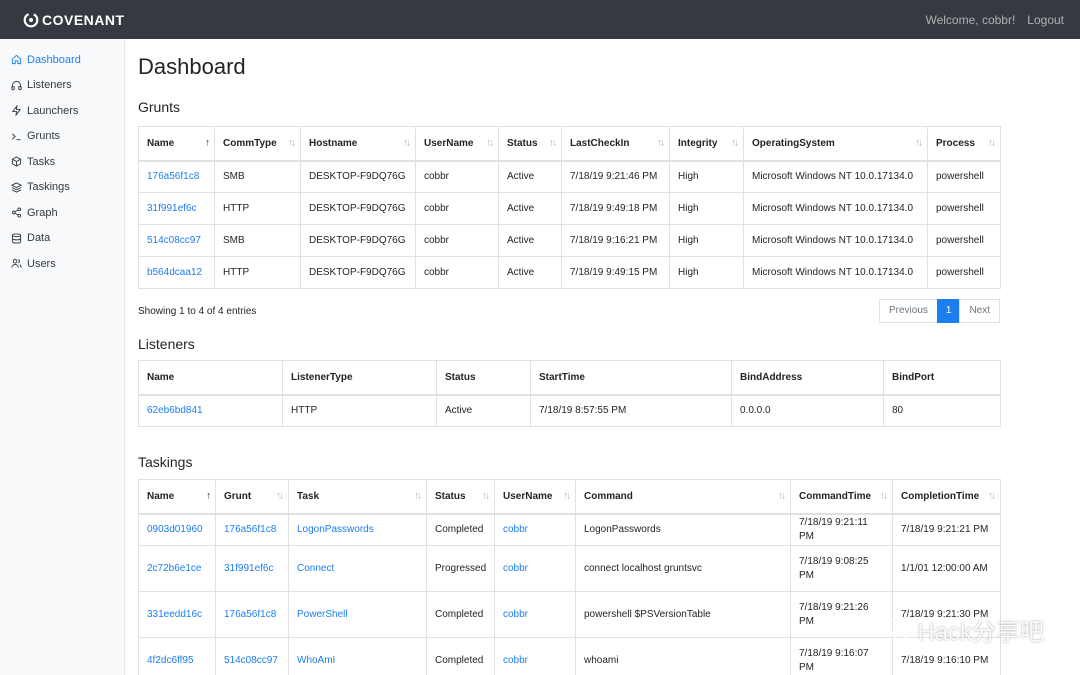 The width and height of the screenshot is (1080, 675). Describe the element at coordinates (54, 59) in the screenshot. I see `sidebar-item-label: Dashboard` at that location.